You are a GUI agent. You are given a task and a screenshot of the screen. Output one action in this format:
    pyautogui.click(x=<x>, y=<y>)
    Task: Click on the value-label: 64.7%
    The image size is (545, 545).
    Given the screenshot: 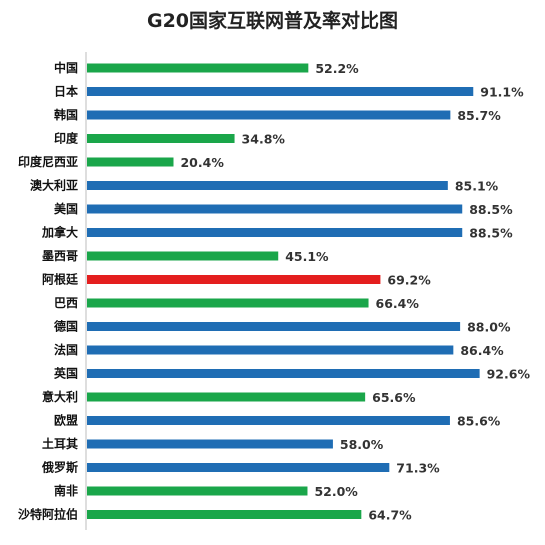 What is the action you would take?
    pyautogui.click(x=390, y=515)
    